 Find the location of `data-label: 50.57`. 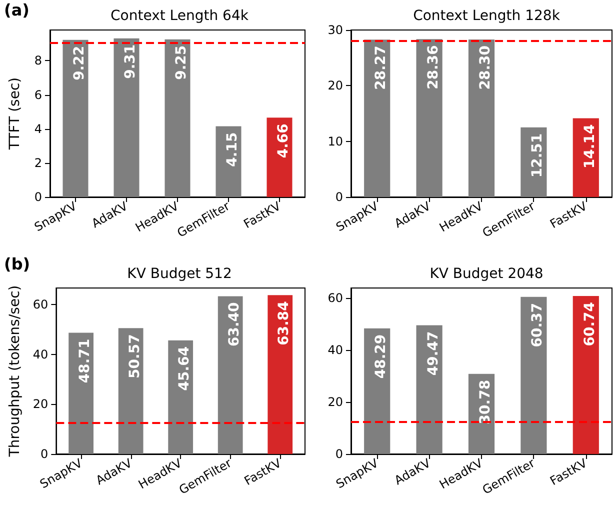

data-label: 50.57 is located at coordinates (134, 356).